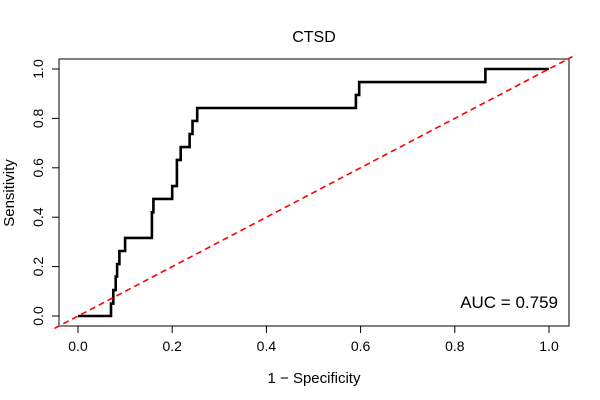 This screenshot has width=600, height=400. What do you see at coordinates (455, 346) in the screenshot?
I see `x-tick-label: 0.8` at bounding box center [455, 346].